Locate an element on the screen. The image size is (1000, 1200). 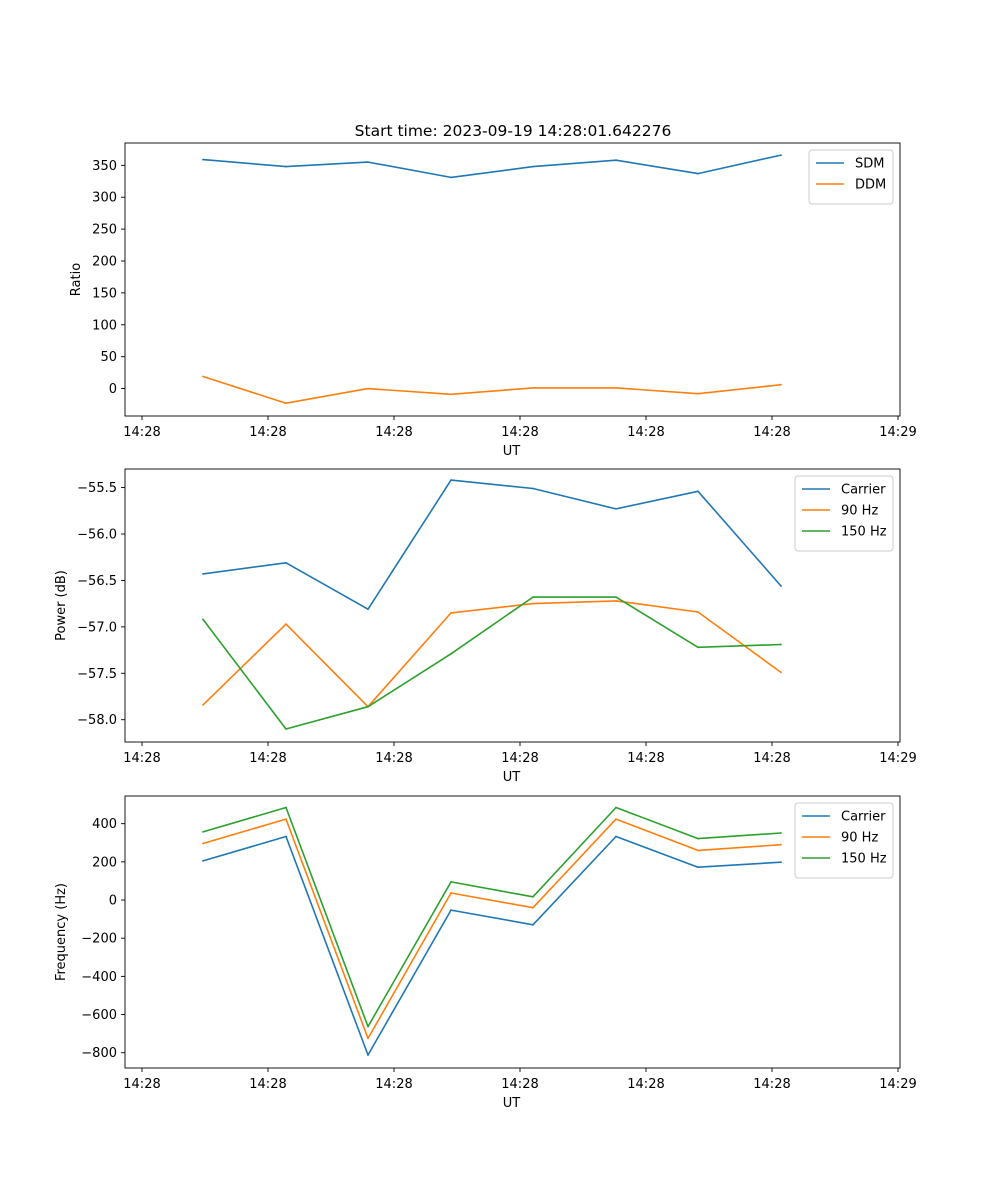
y-tick-label: −56.5 is located at coordinates (97, 581).